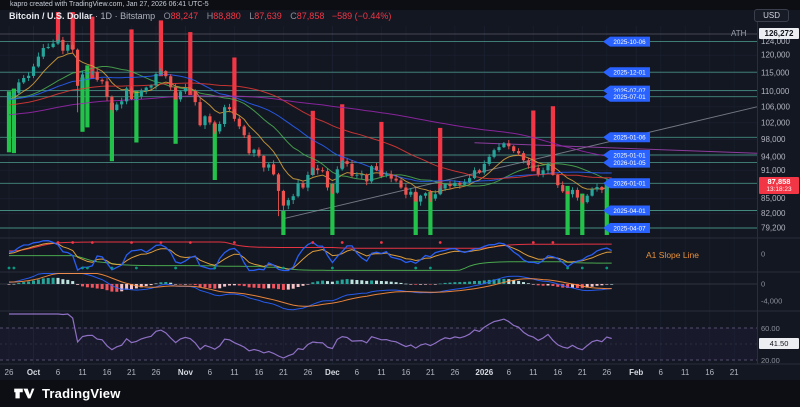 The width and height of the screenshot is (800, 407). Describe the element at coordinates (167, 16) in the screenshot. I see `open-label: O` at that location.